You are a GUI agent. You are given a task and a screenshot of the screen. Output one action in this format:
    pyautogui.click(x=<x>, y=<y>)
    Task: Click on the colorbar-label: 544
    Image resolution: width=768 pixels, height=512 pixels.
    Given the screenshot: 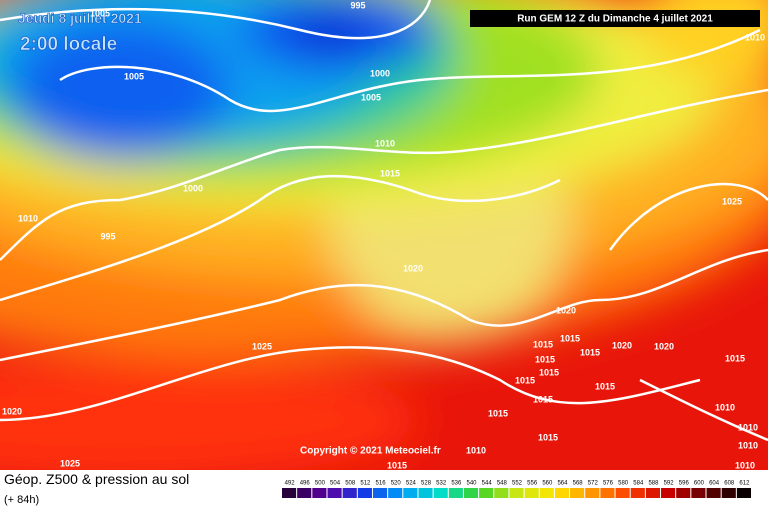 What is the action you would take?
    pyautogui.click(x=487, y=484)
    